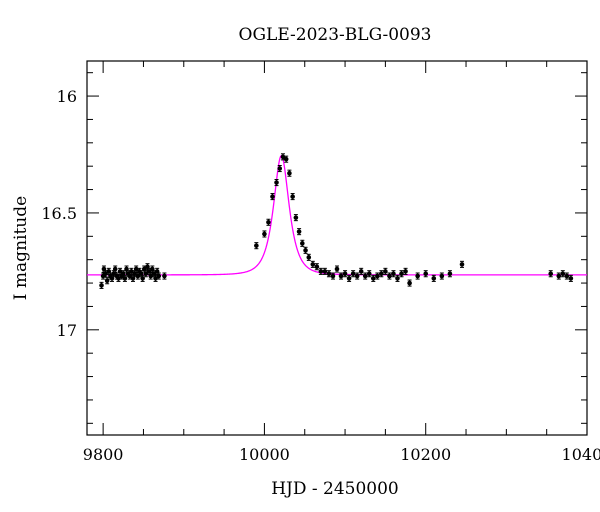 The height and width of the screenshot is (512, 600). I want to click on x-tick-label: 9800, so click(103, 454).